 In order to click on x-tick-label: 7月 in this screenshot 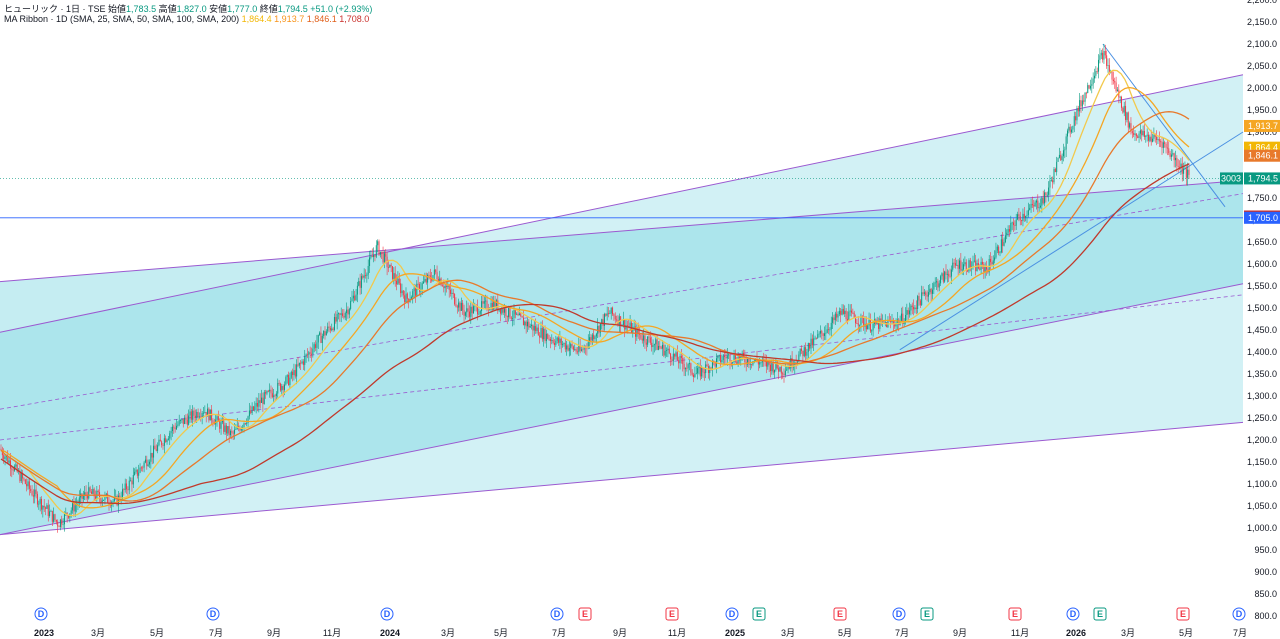, I will do `click(902, 633)`.